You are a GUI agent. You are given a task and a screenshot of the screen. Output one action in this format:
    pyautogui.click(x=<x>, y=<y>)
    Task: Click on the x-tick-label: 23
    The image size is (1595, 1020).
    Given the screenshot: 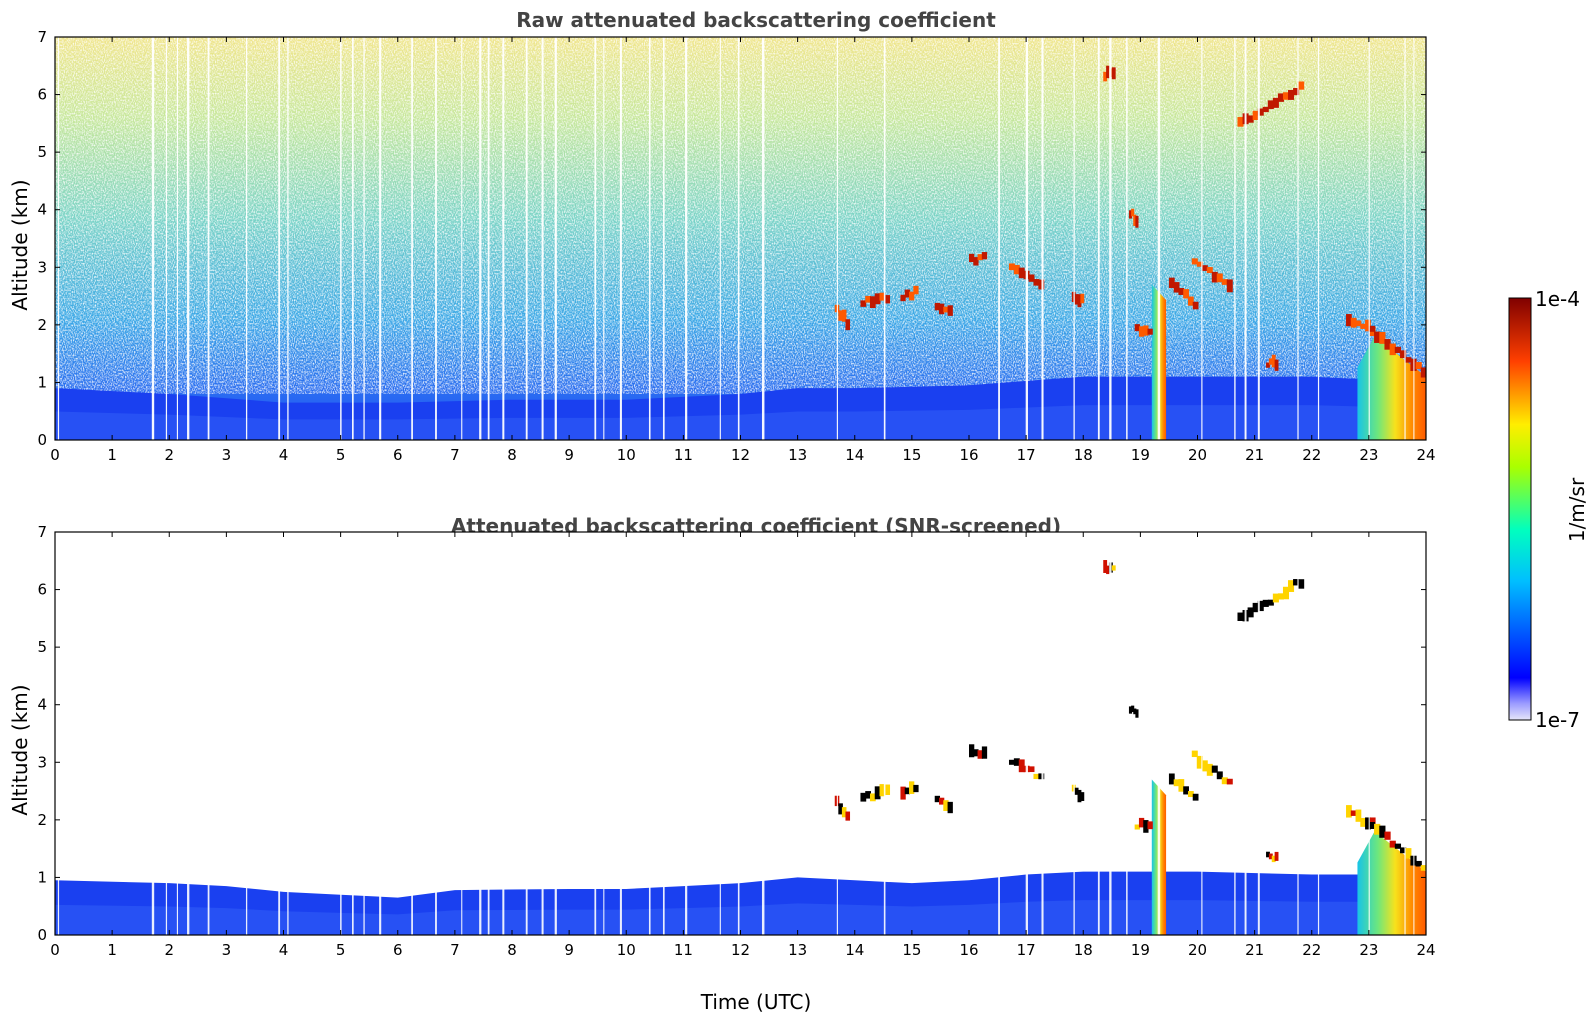 What is the action you would take?
    pyautogui.click(x=1368, y=950)
    